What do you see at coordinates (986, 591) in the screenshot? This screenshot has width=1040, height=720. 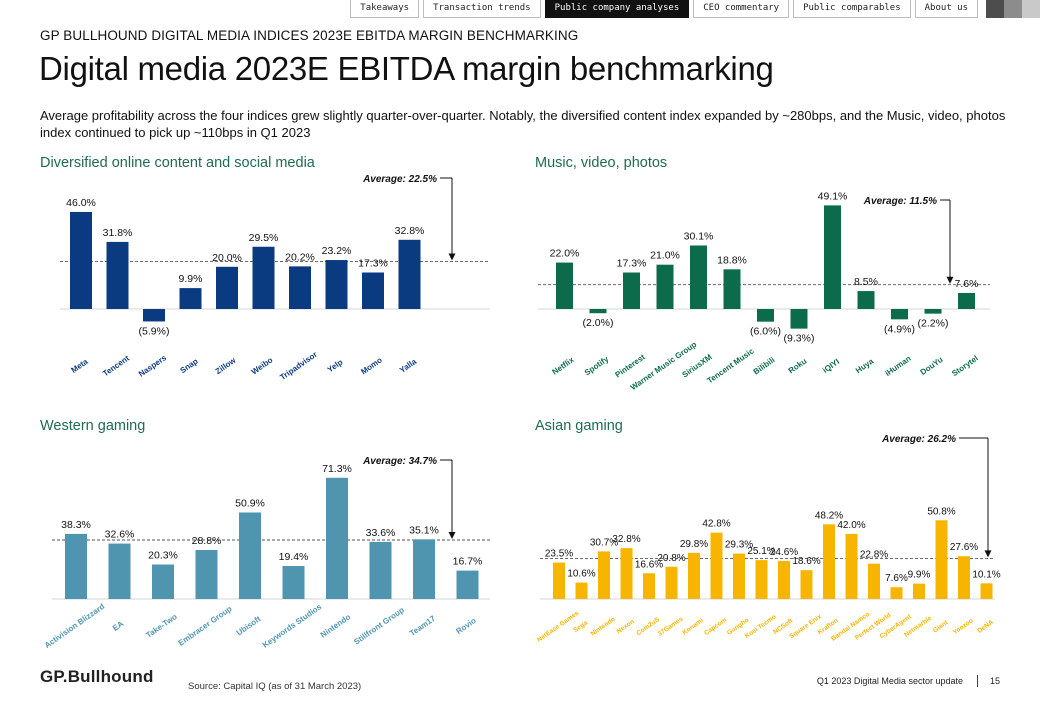 I see `bar-dena` at bounding box center [986, 591].